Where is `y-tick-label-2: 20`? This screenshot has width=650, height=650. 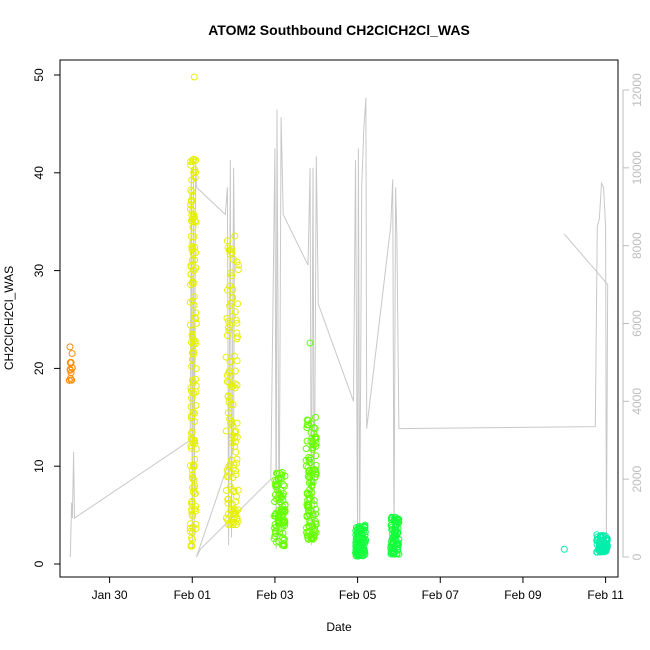
y-tick-label-2: 20 is located at coordinates (39, 368).